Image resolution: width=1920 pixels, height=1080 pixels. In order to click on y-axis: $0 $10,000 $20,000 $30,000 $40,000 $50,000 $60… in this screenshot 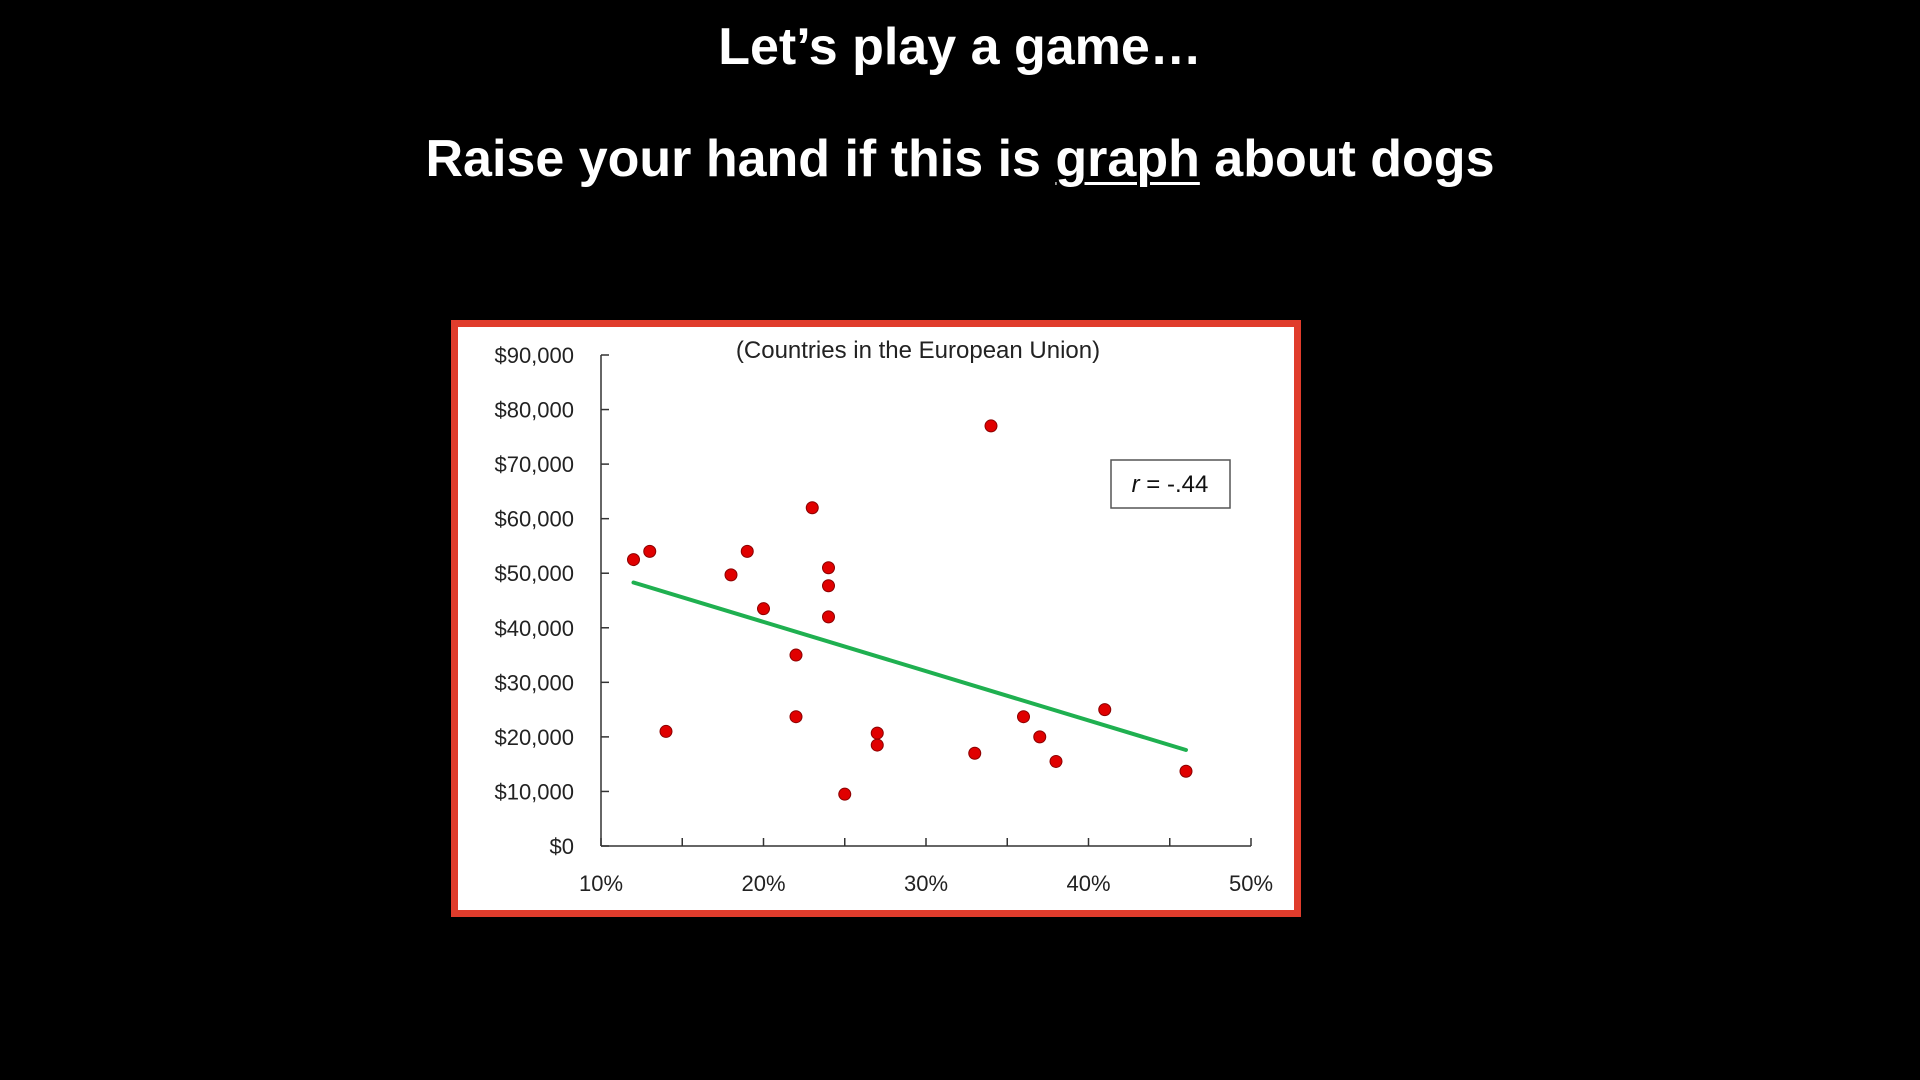, I will do `click(551, 601)`.